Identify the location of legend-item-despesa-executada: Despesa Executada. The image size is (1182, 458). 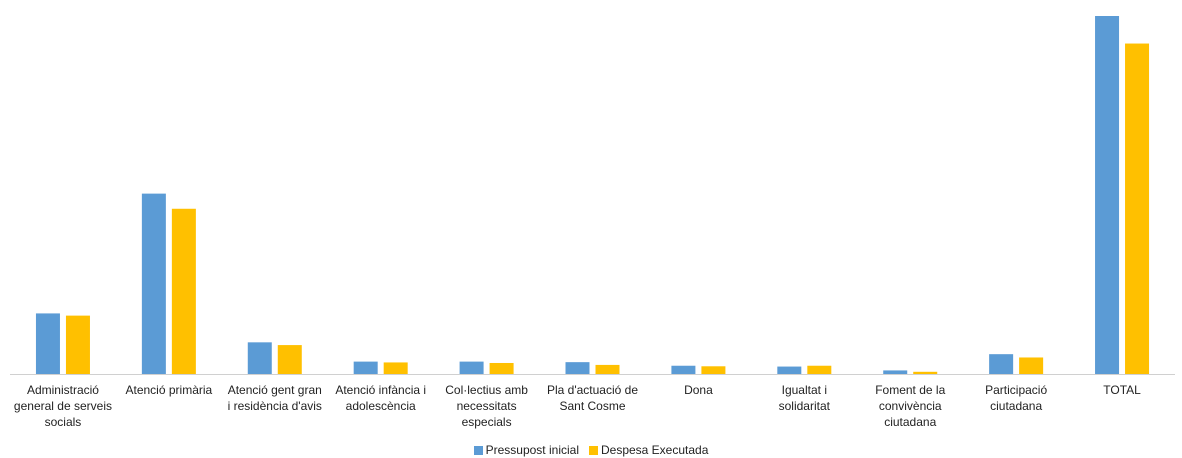
(648, 450).